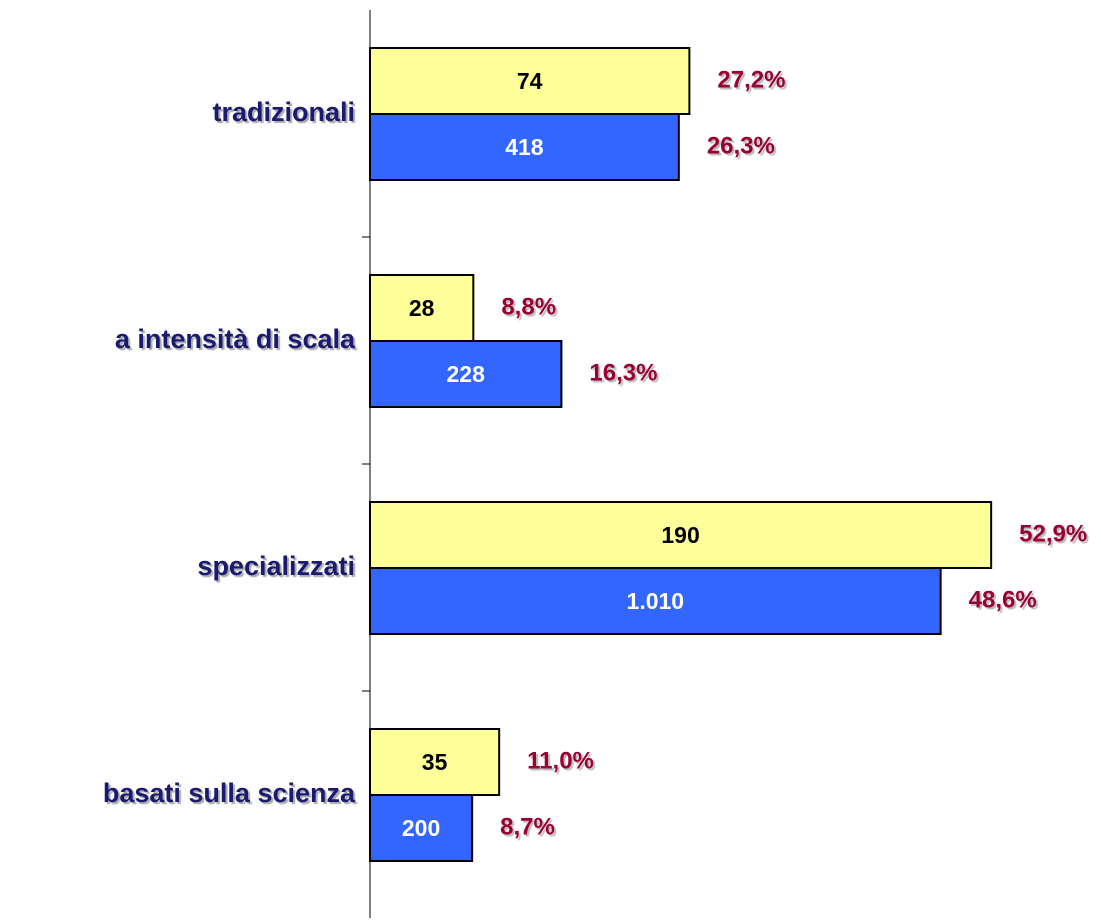  Describe the element at coordinates (276, 566) in the screenshot. I see `category-label: specializzati` at that location.